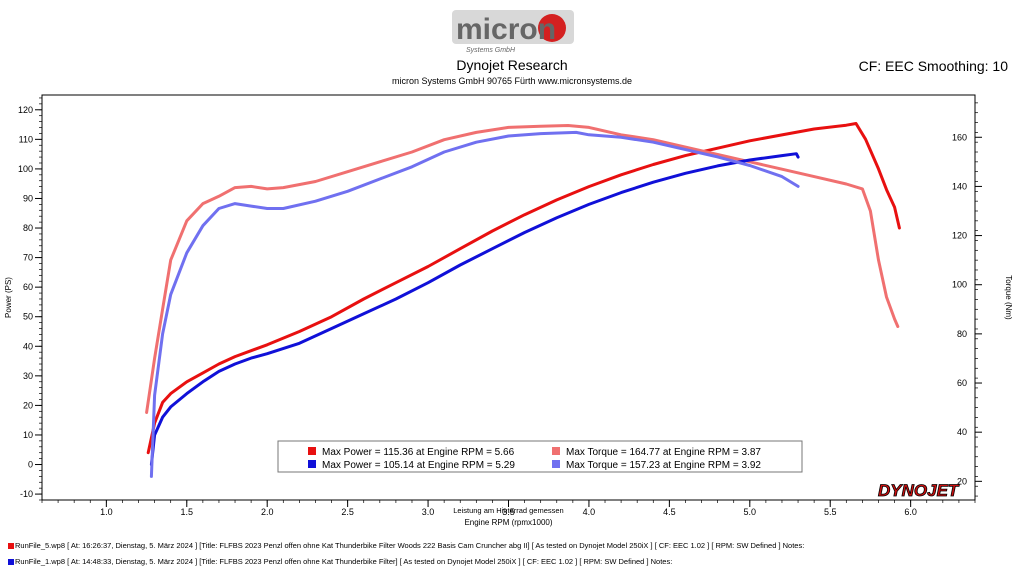 The width and height of the screenshot is (1024, 576). What do you see at coordinates (28, 405) in the screenshot?
I see `y-tick-label: 20` at bounding box center [28, 405].